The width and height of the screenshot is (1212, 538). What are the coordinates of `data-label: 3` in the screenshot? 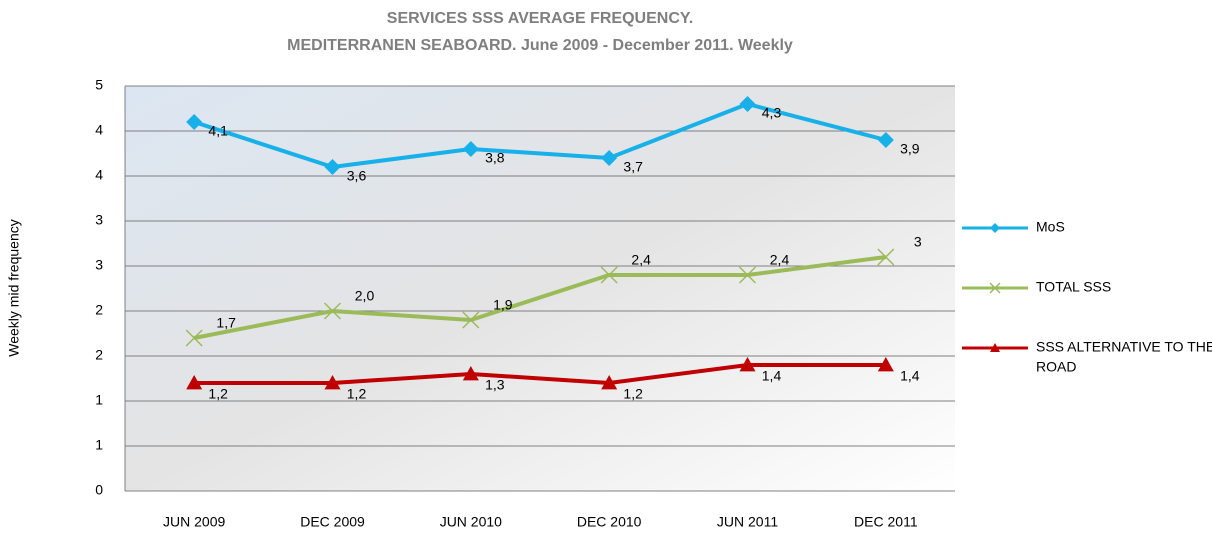 It's located at (918, 242).